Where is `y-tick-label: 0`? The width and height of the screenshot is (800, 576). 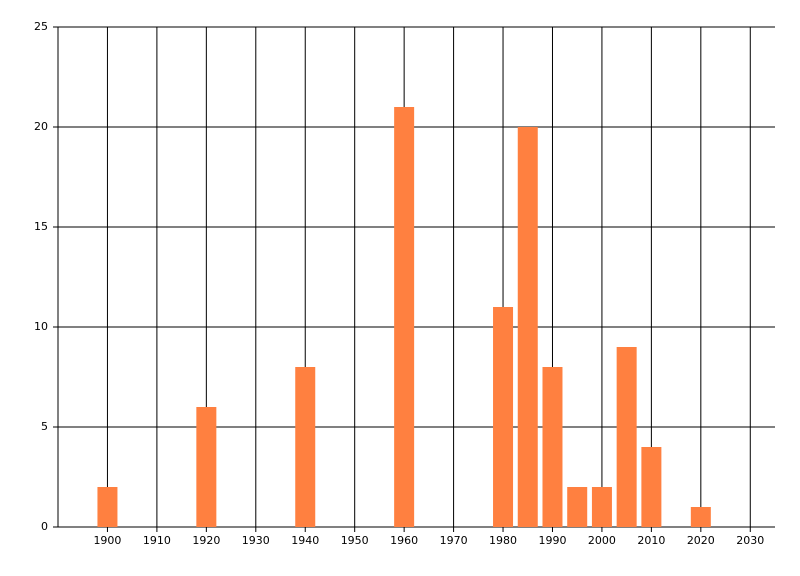 y-tick-label: 0 is located at coordinates (44, 526).